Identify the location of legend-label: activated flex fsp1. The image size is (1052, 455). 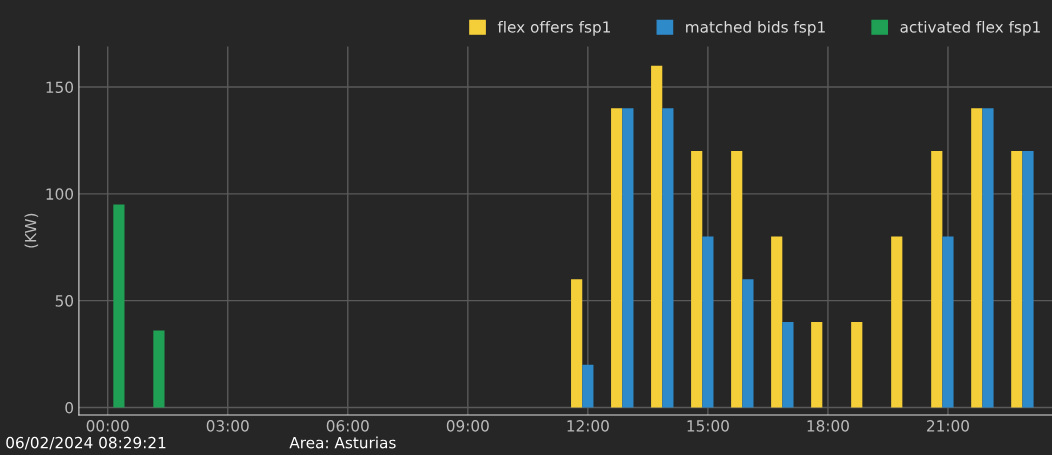
(970, 28).